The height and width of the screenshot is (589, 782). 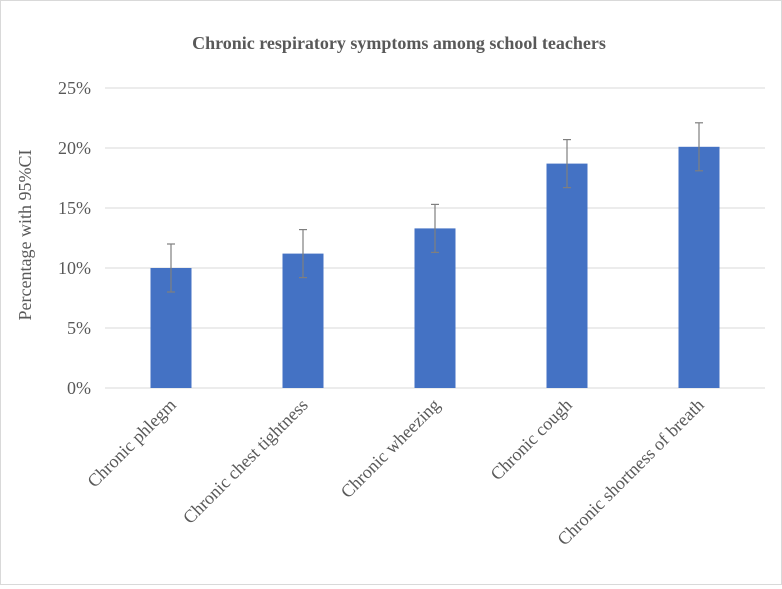 I want to click on y-tick-label: 25%, so click(x=74, y=88).